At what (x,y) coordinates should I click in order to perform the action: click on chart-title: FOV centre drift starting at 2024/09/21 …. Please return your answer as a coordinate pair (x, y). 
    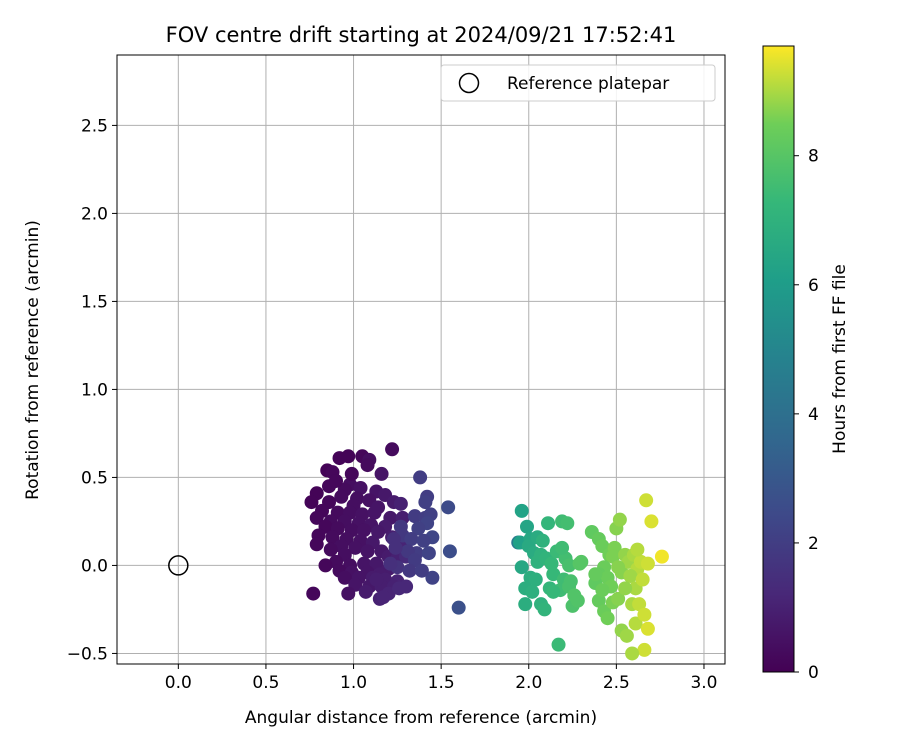
    Looking at the image, I should click on (421, 35).